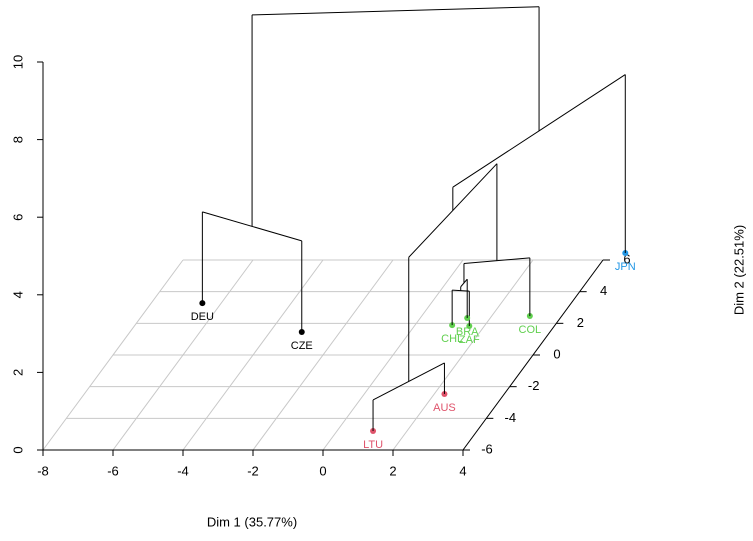 The width and height of the screenshot is (753, 541). Describe the element at coordinates (392, 470) in the screenshot. I see `x-tick-label: 2` at that location.